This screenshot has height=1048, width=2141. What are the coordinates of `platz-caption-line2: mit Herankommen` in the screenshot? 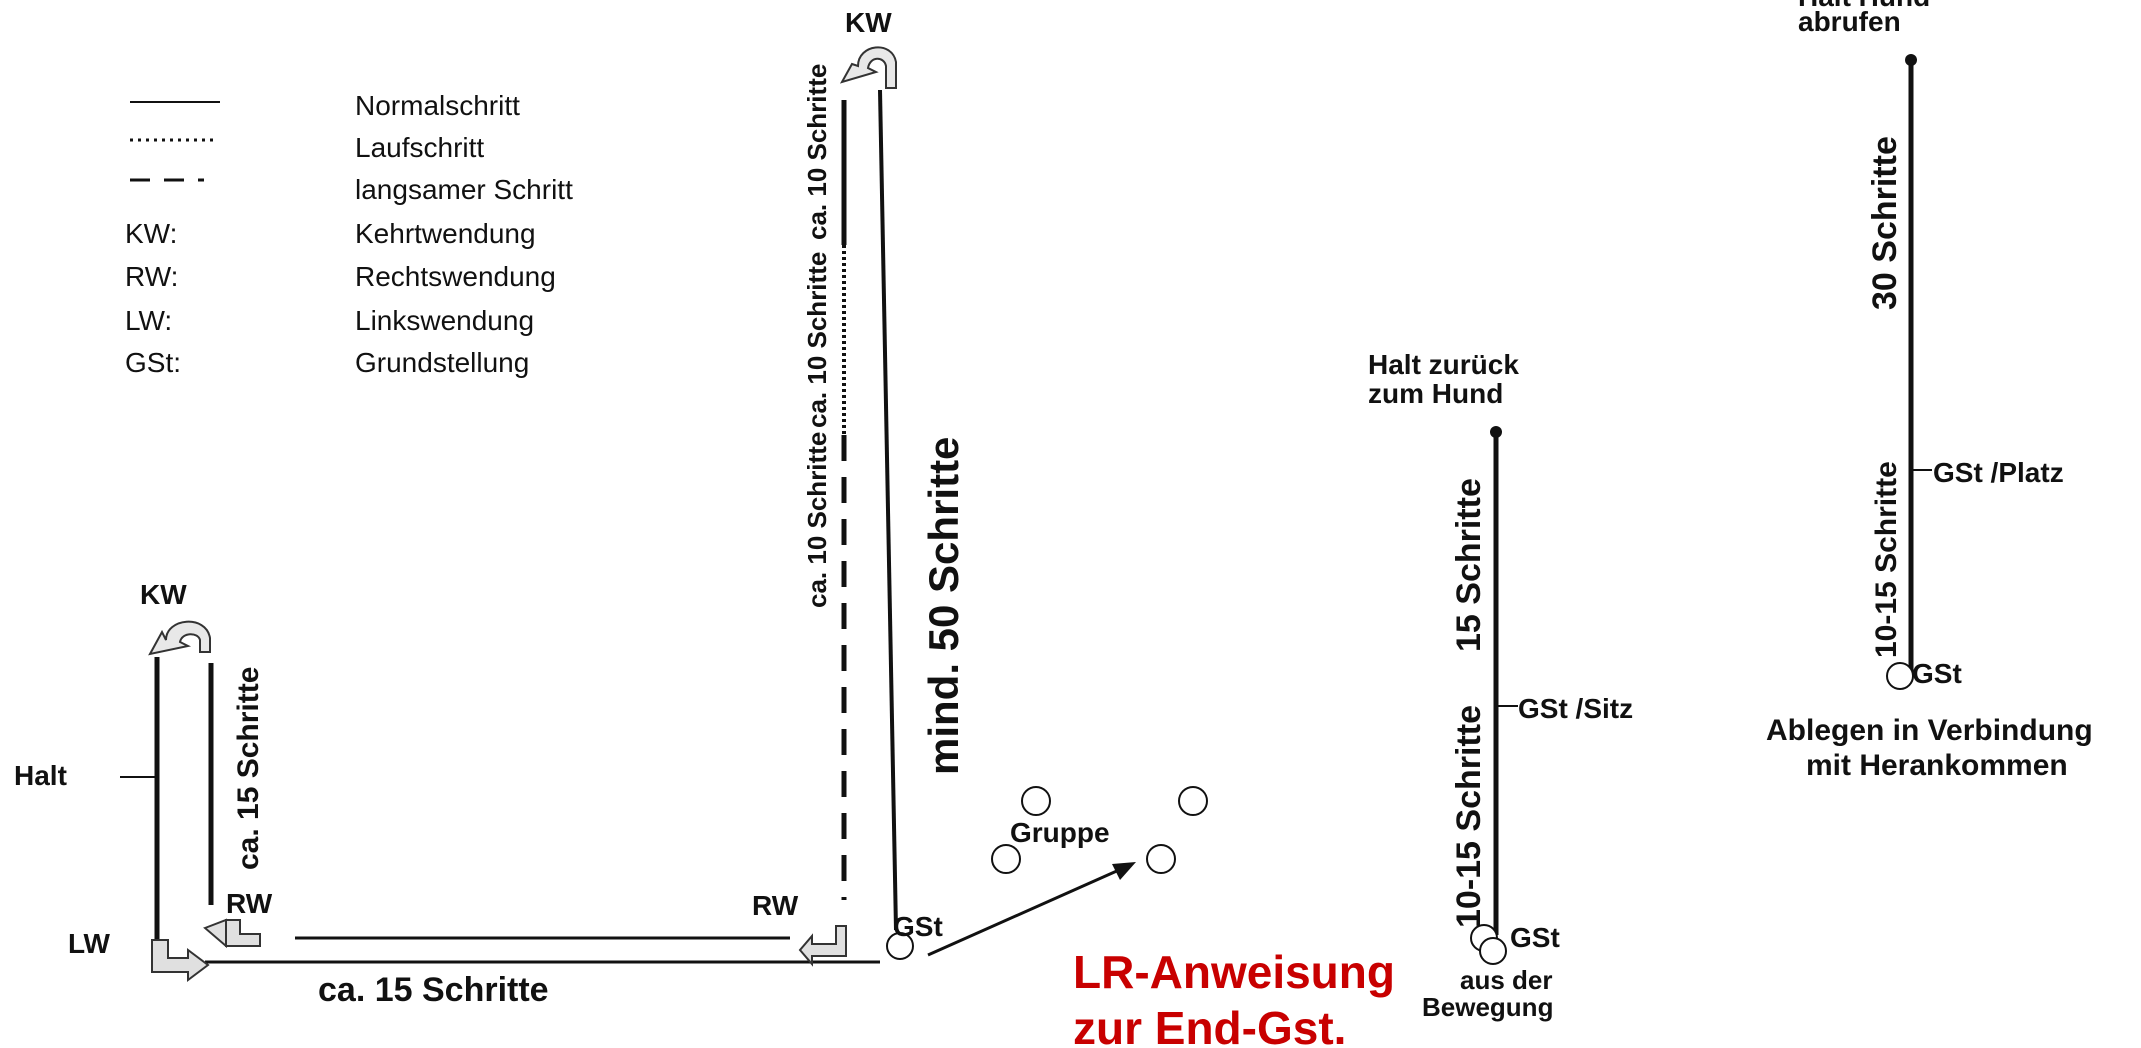 It's located at (1937, 765).